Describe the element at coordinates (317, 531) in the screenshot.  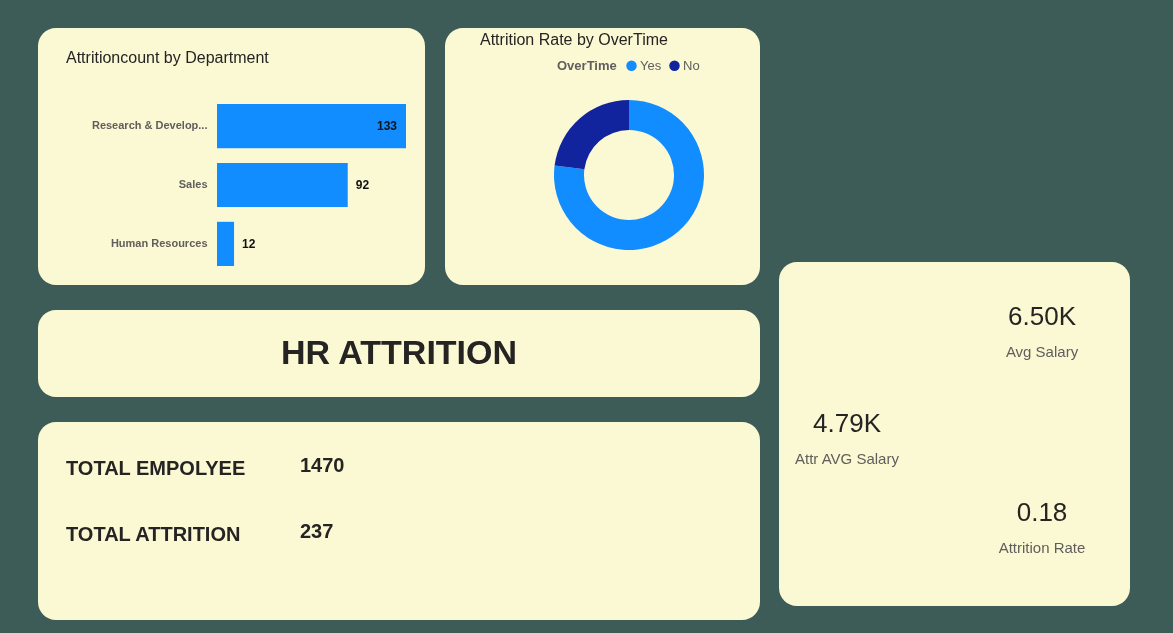
I see `data-label: 237` at that location.